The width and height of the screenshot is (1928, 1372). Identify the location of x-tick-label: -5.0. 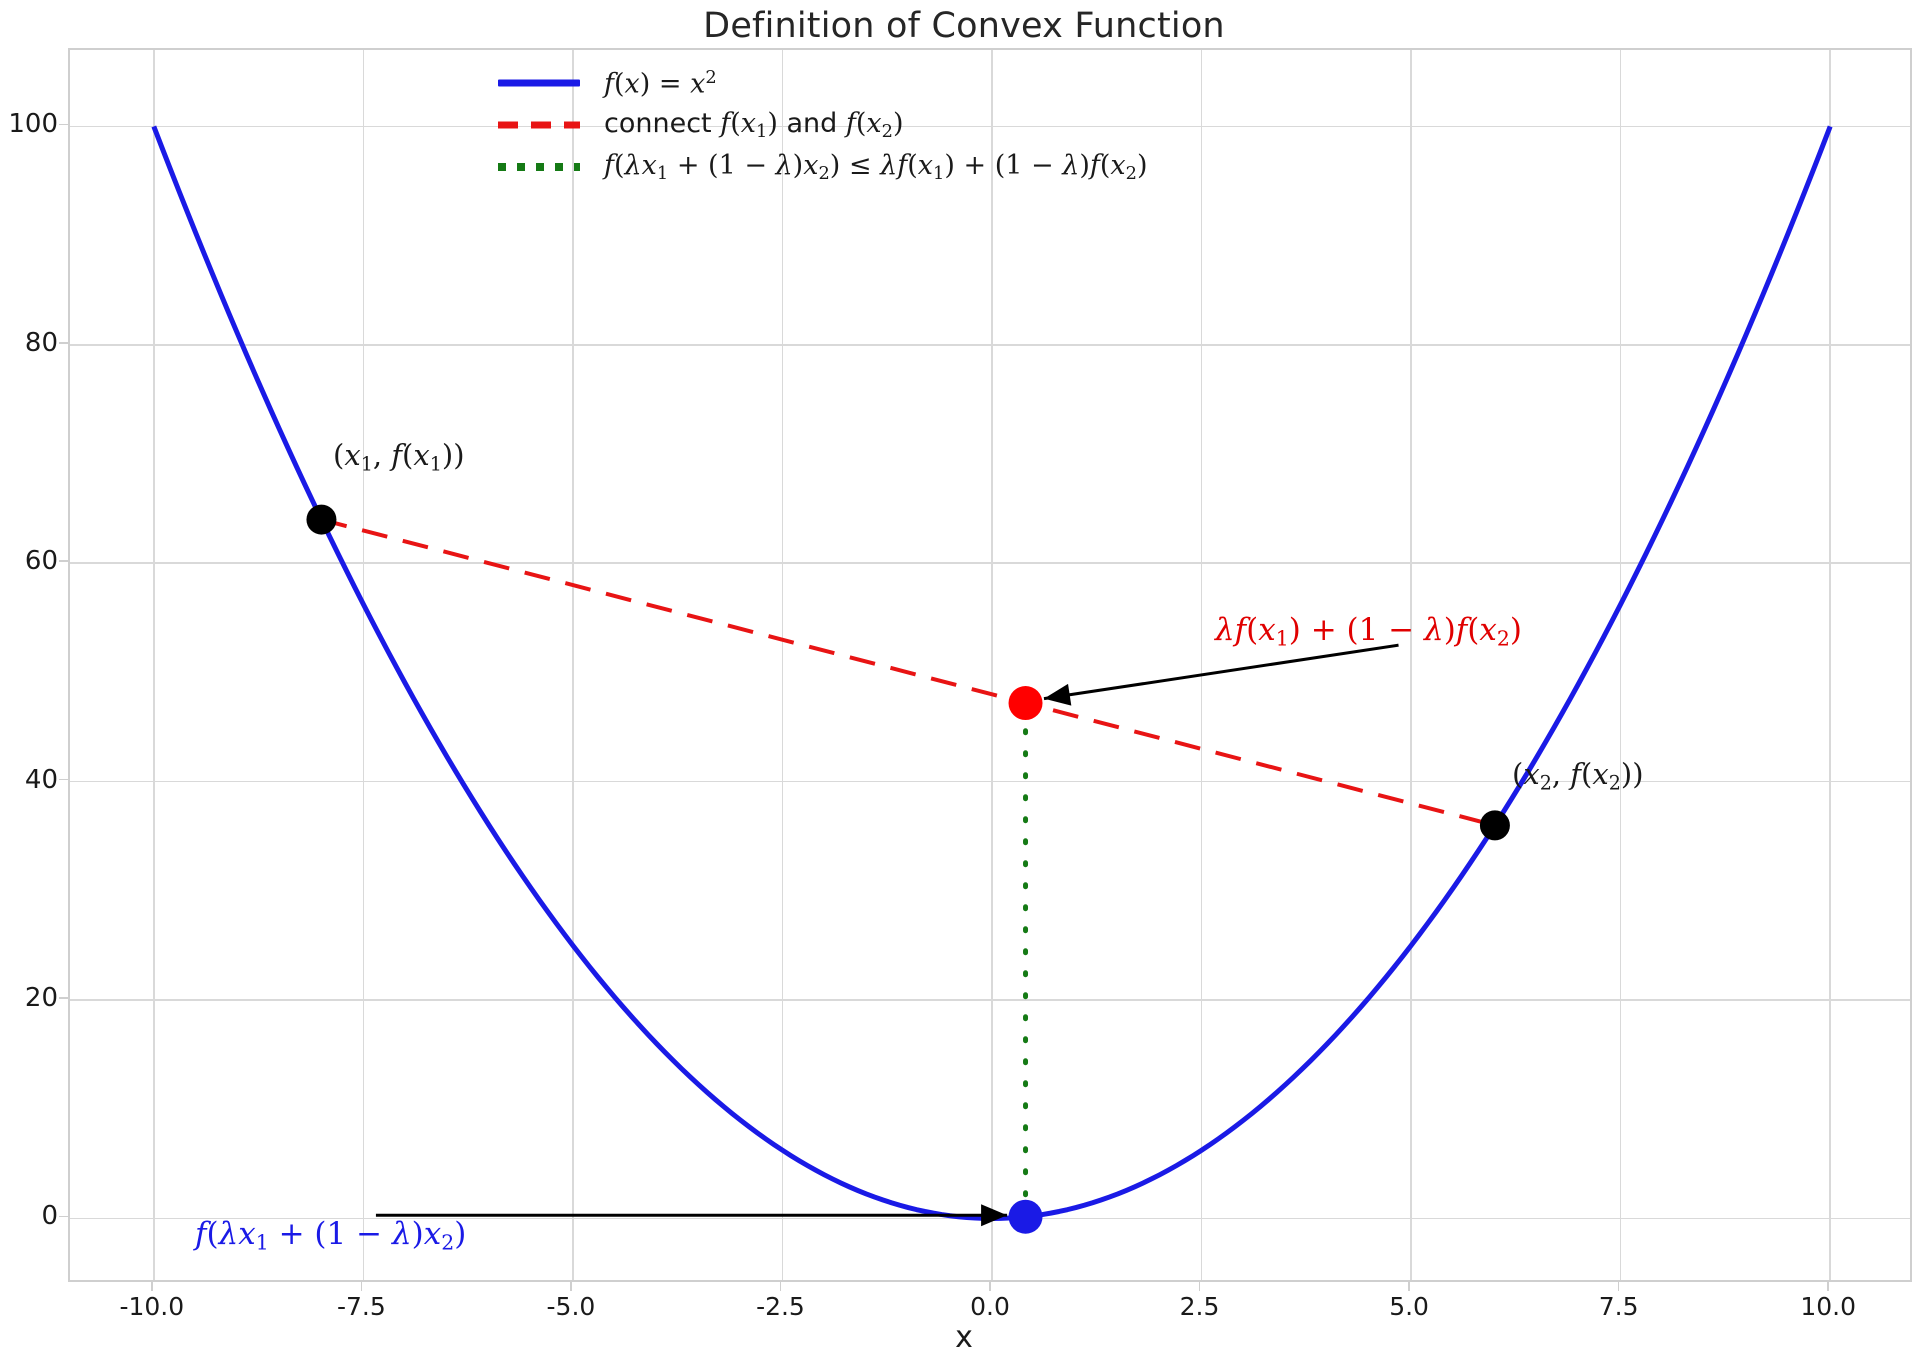
(571, 1306).